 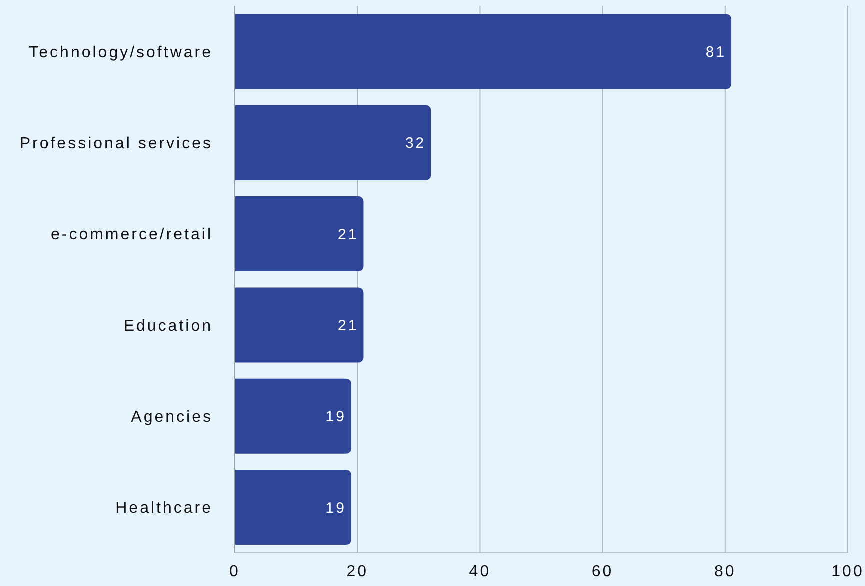 I want to click on y-tick-label: e-commerce/retail, so click(x=131, y=235).